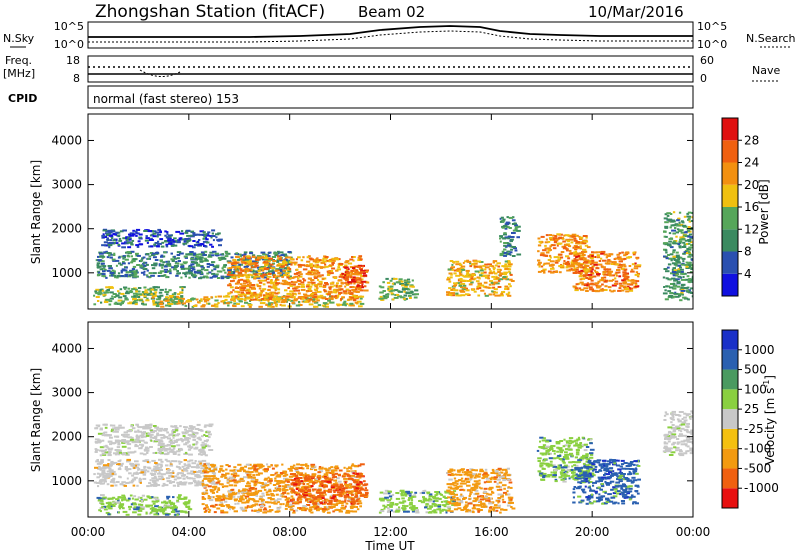 Image resolution: width=800 pixels, height=554 pixels. What do you see at coordinates (751, 140) in the screenshot?
I see `power-colorbar-tick-label: 28` at bounding box center [751, 140].